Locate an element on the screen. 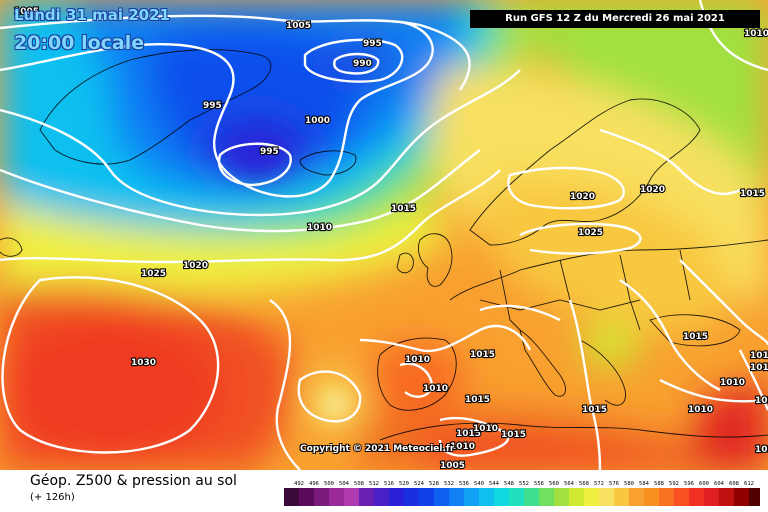 Image resolution: width=768 pixels, height=512 pixels. color-scale-tick-label: 544 is located at coordinates (494, 484).